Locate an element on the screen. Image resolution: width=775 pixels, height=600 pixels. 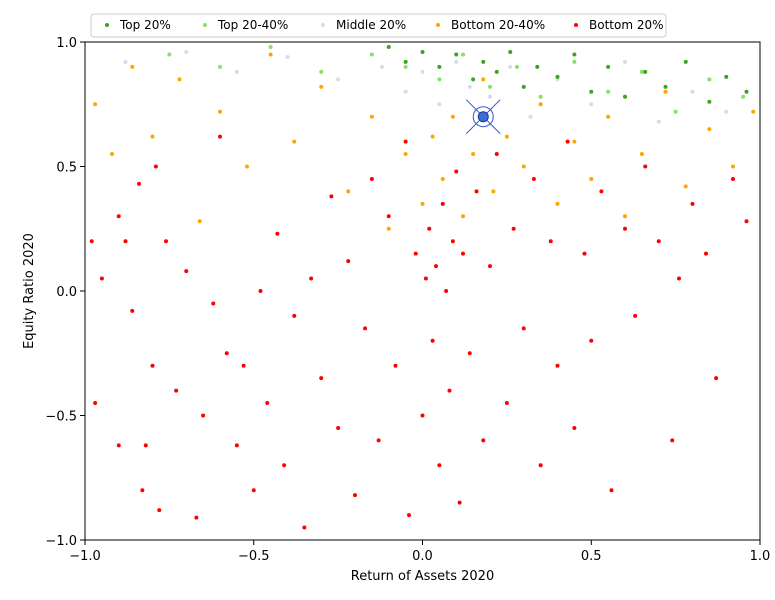
legend-box is located at coordinates (378, 25).